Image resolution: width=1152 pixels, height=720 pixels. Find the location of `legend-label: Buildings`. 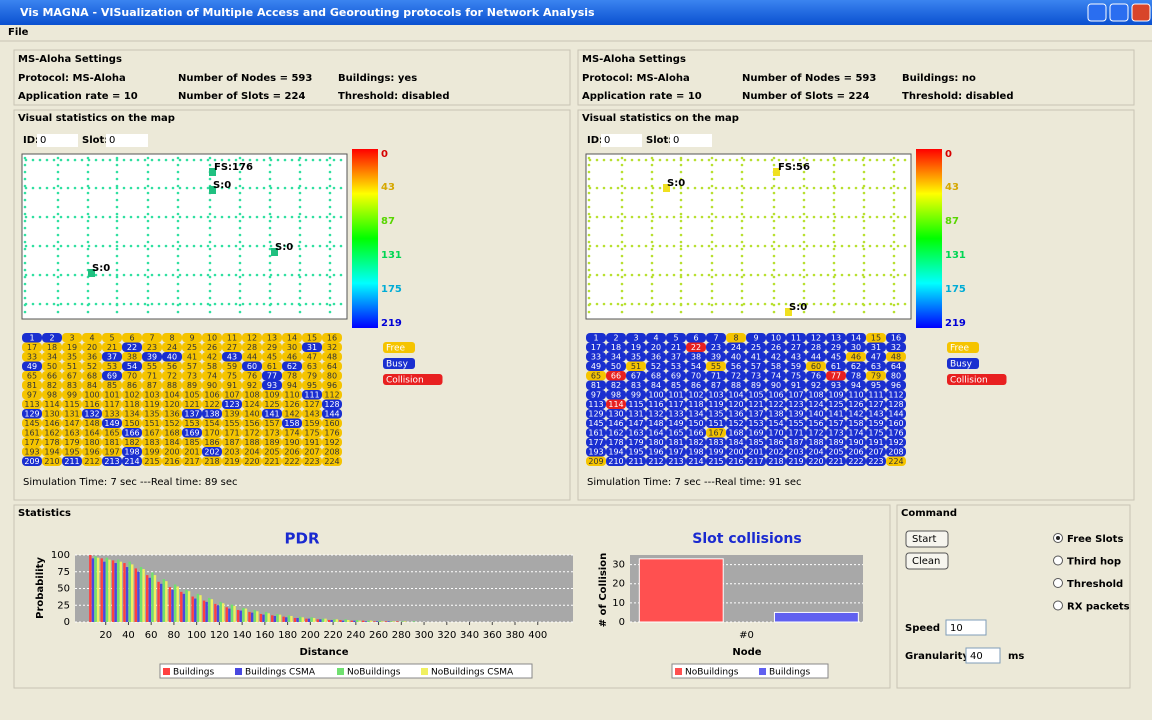

legend-label: Buildings is located at coordinates (194, 673).